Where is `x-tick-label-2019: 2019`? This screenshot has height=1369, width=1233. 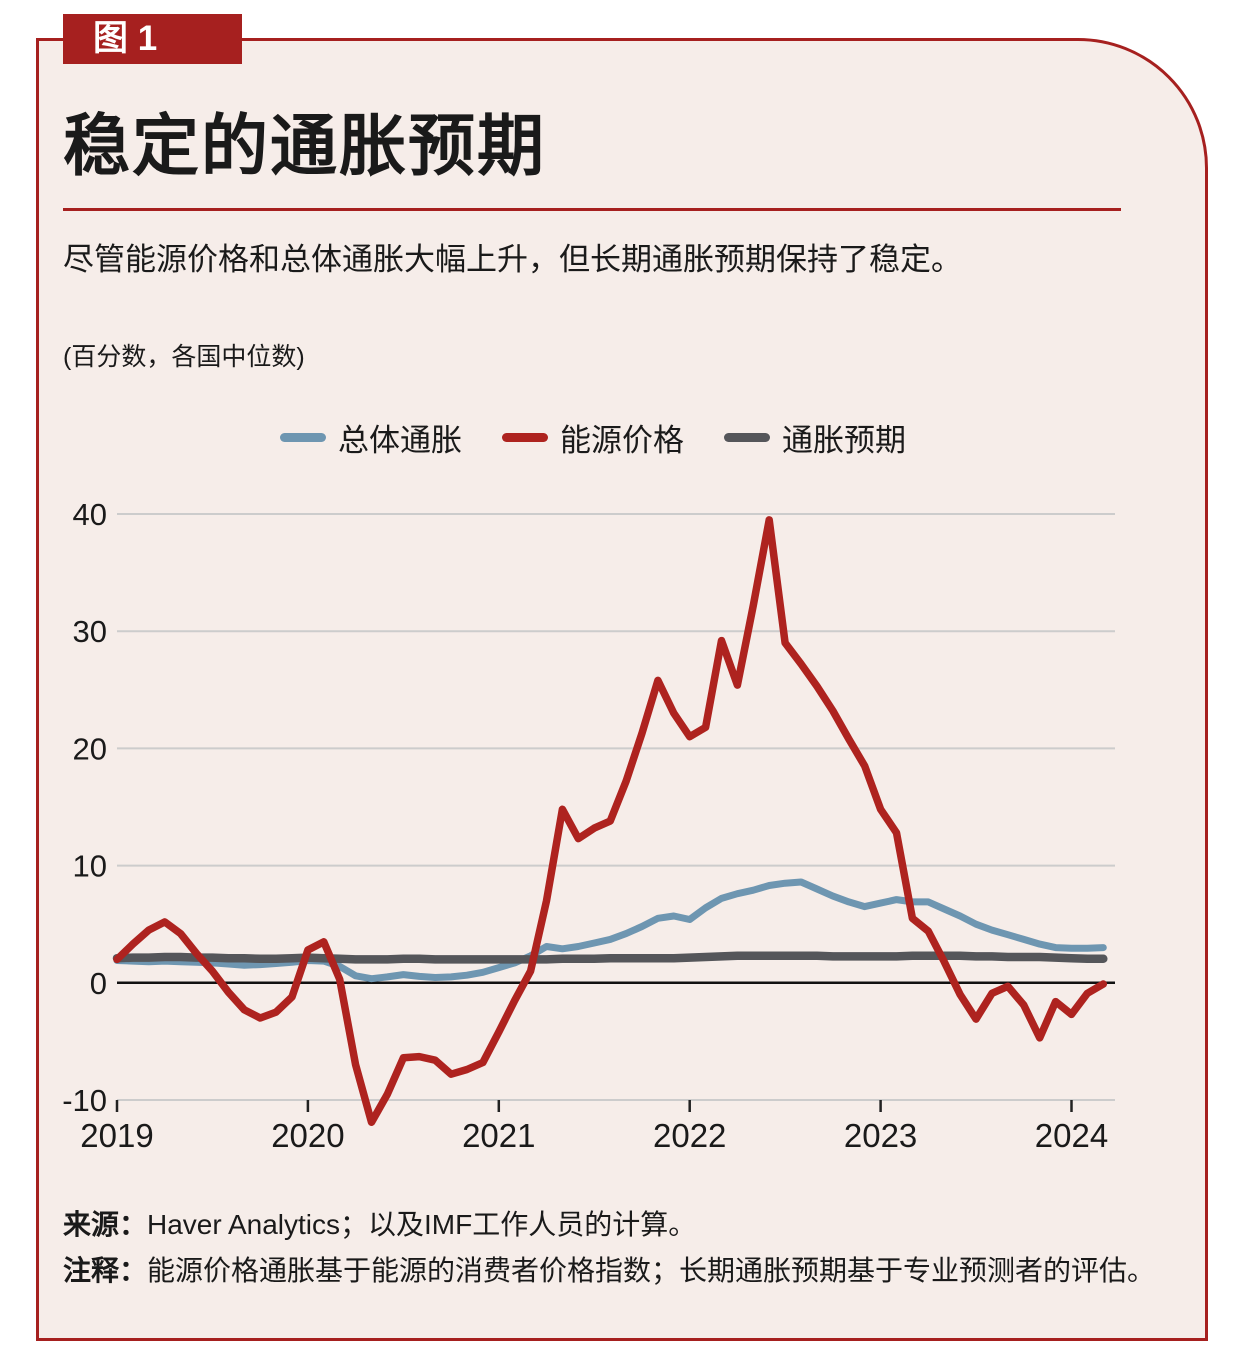
x-tick-label-2019: 2019 is located at coordinates (116, 1135).